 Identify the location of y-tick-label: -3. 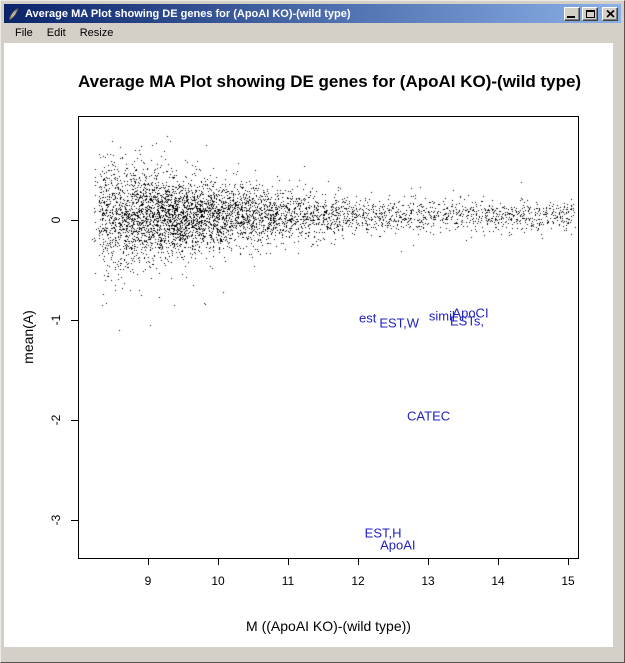
(56, 520).